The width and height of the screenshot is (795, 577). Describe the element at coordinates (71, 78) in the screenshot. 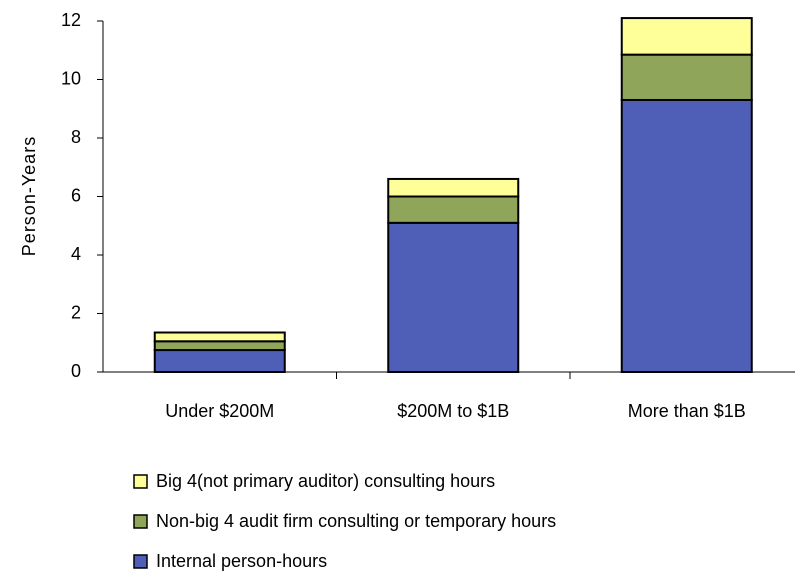

I see `y-tick-label: 10` at that location.